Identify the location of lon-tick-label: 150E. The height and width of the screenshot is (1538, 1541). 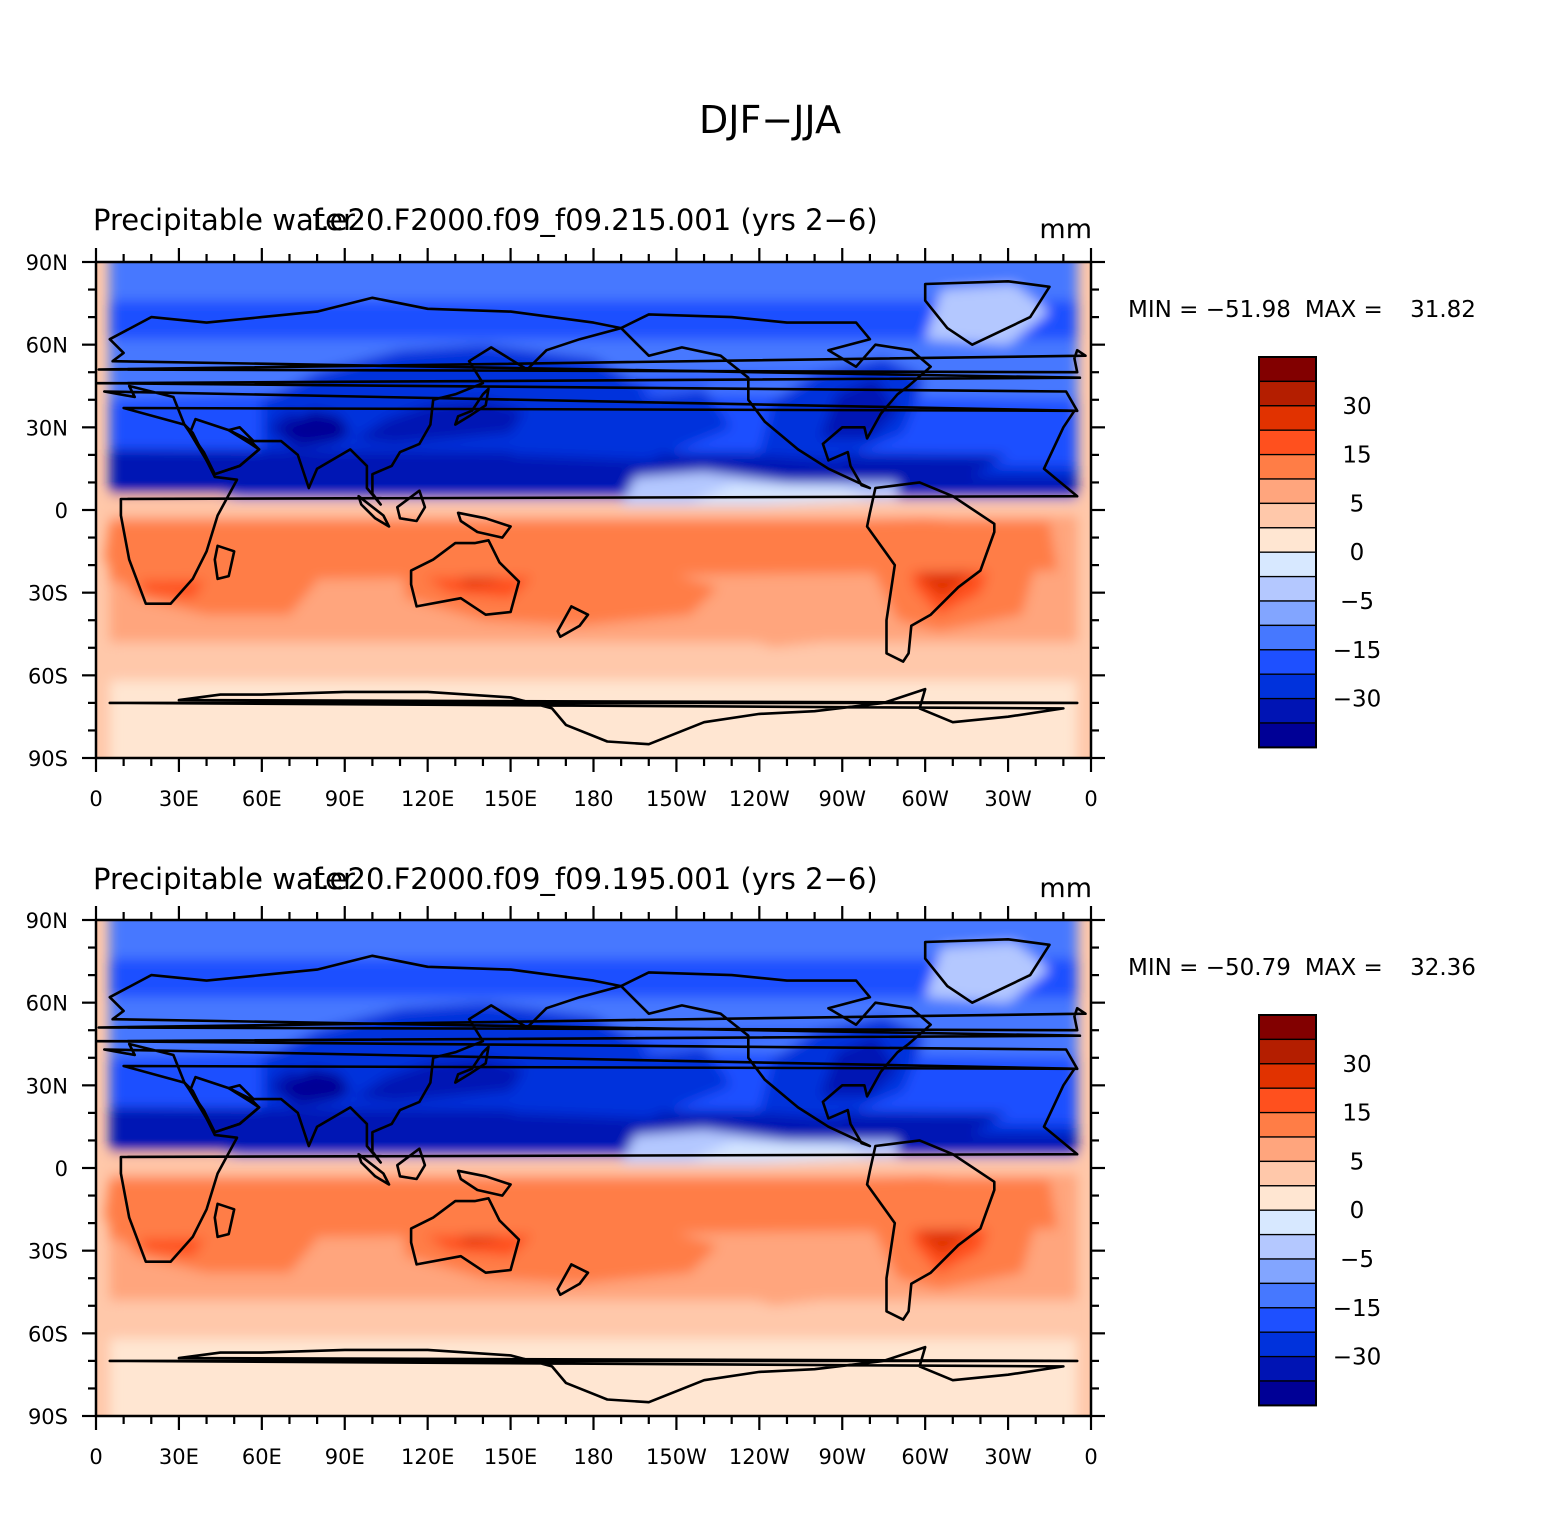
(510, 1457).